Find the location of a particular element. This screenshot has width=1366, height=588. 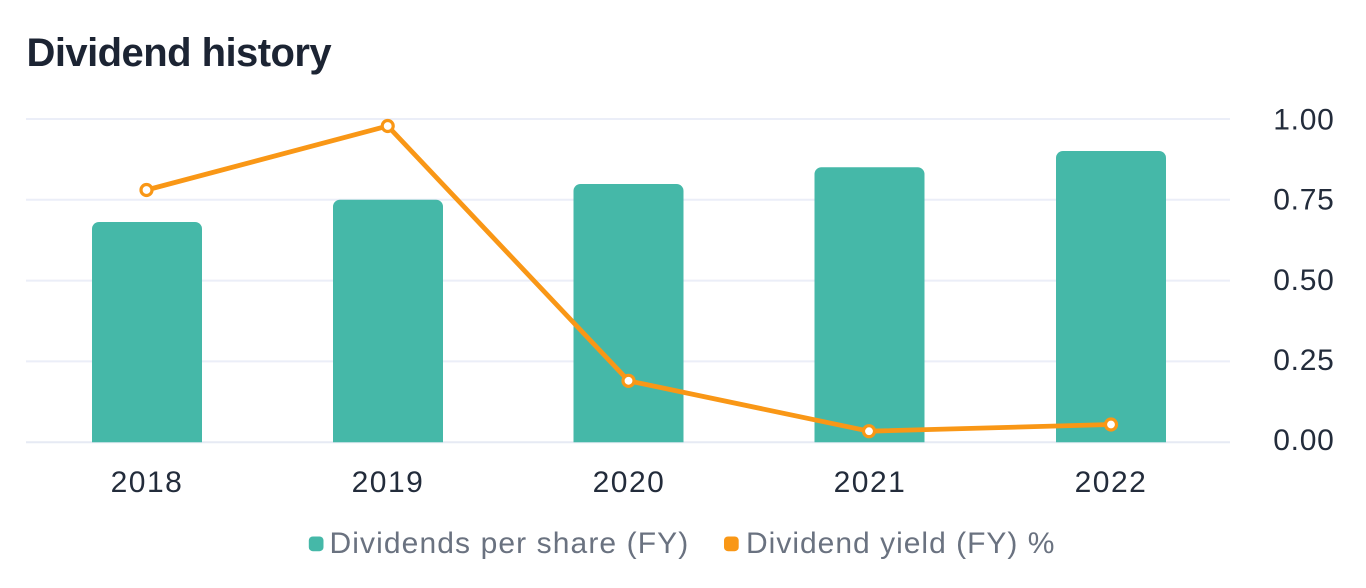

svg-text: 2018 is located at coordinates (147, 482).